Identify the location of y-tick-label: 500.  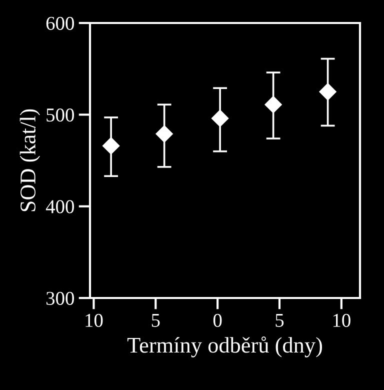
(60, 115).